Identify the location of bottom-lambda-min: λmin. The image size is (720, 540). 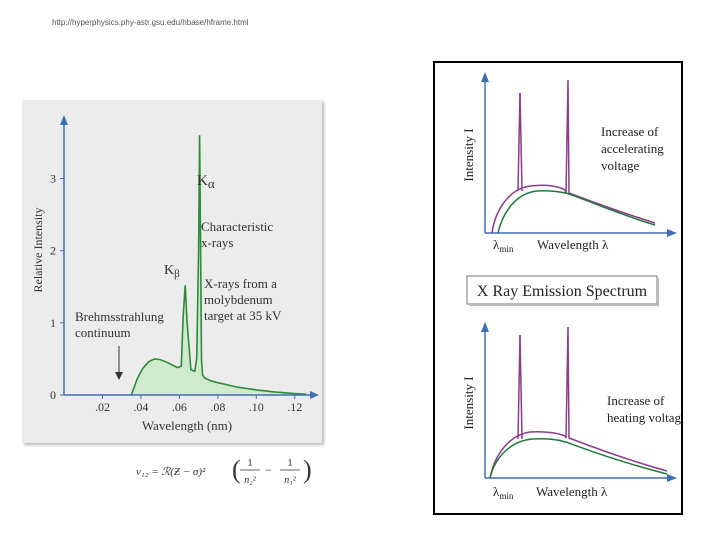
(503, 492).